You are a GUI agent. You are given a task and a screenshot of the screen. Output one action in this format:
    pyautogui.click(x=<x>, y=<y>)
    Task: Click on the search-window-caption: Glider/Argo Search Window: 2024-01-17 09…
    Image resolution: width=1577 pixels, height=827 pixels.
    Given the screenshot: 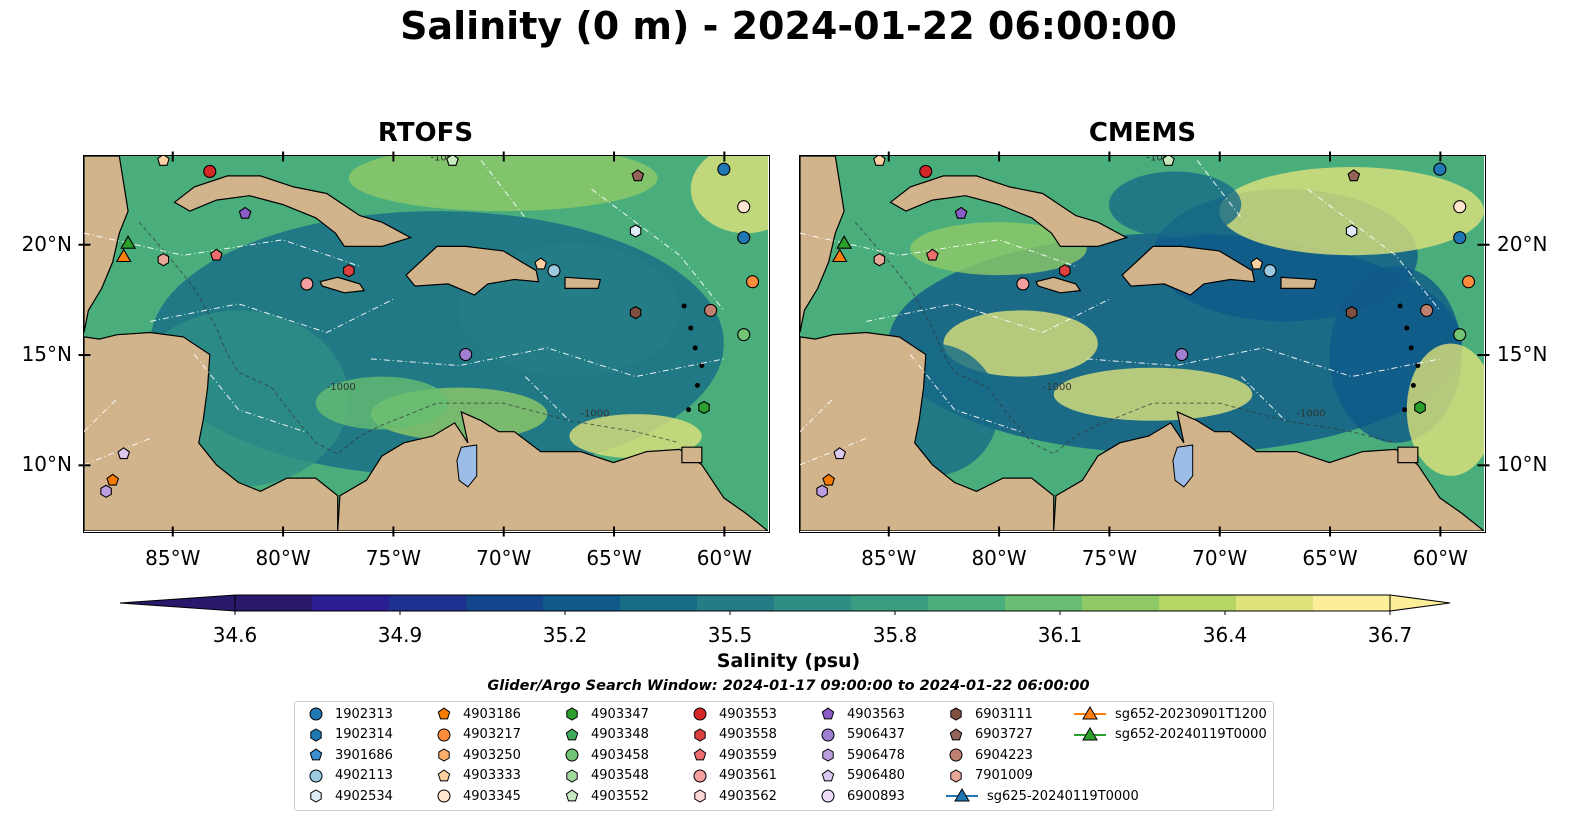 What is the action you would take?
    pyautogui.click(x=788, y=686)
    